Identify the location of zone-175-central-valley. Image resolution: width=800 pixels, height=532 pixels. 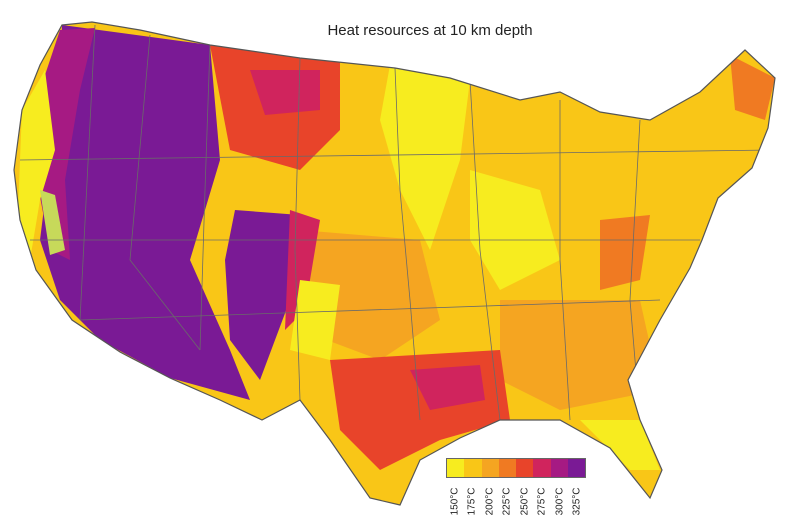
(52, 222).